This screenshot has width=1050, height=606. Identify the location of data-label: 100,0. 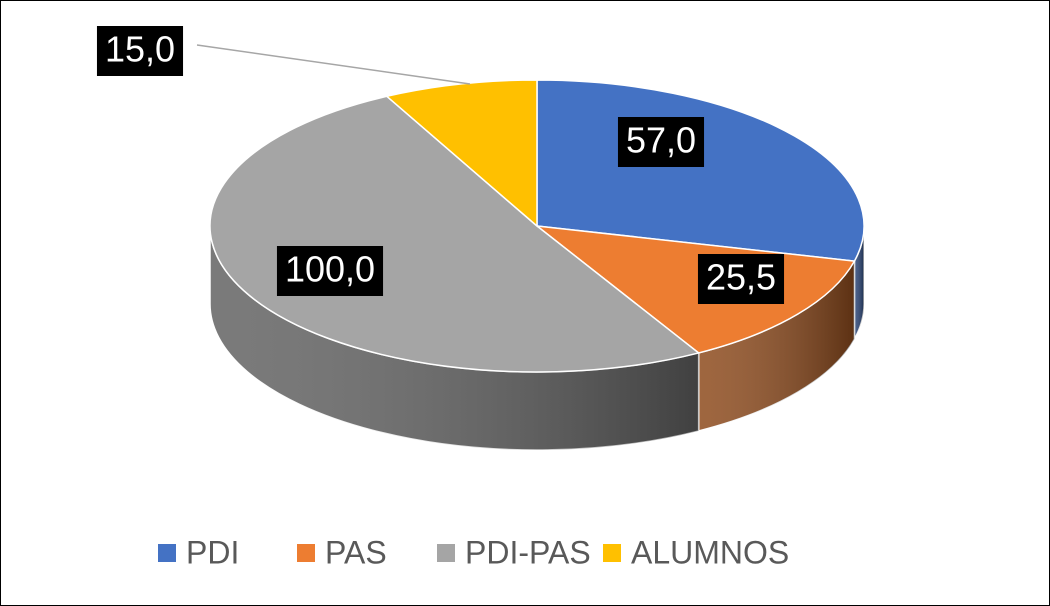
(330, 269).